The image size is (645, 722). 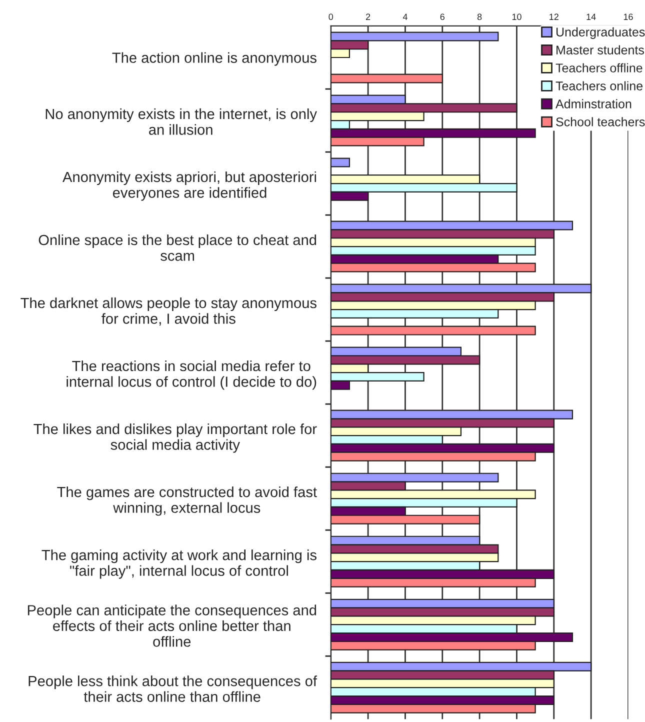 I want to click on x-tick-label: 2, so click(x=368, y=17).